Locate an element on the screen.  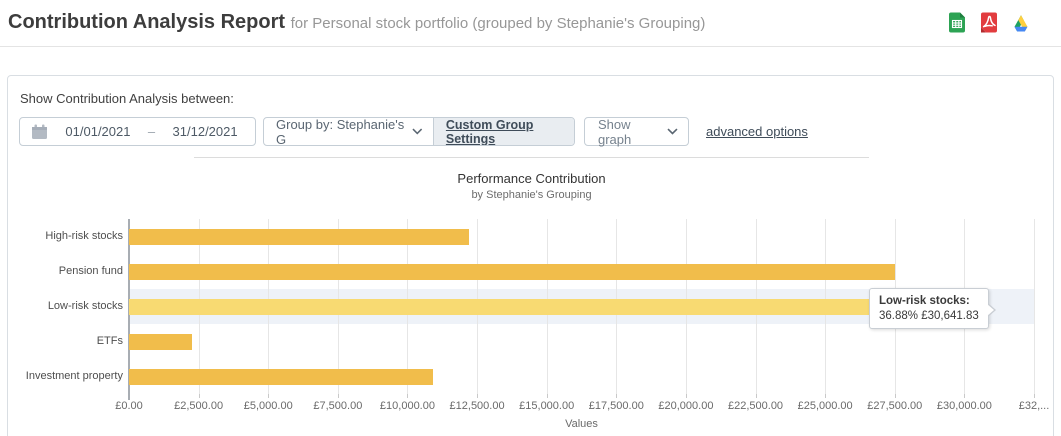
export-toolbar is located at coordinates (989, 22).